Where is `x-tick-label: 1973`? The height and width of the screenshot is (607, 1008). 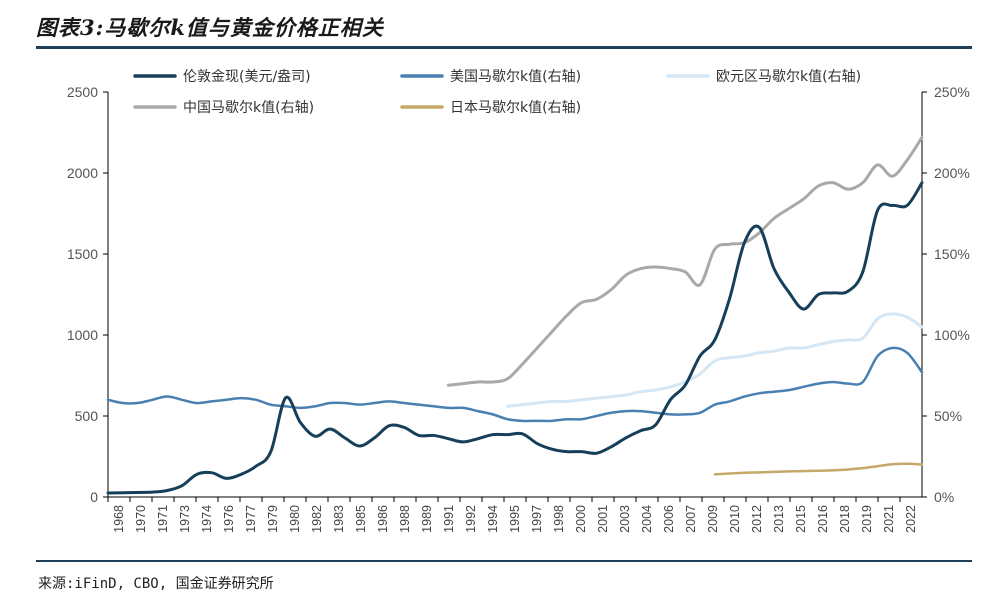 x-tick-label: 1973 is located at coordinates (185, 519).